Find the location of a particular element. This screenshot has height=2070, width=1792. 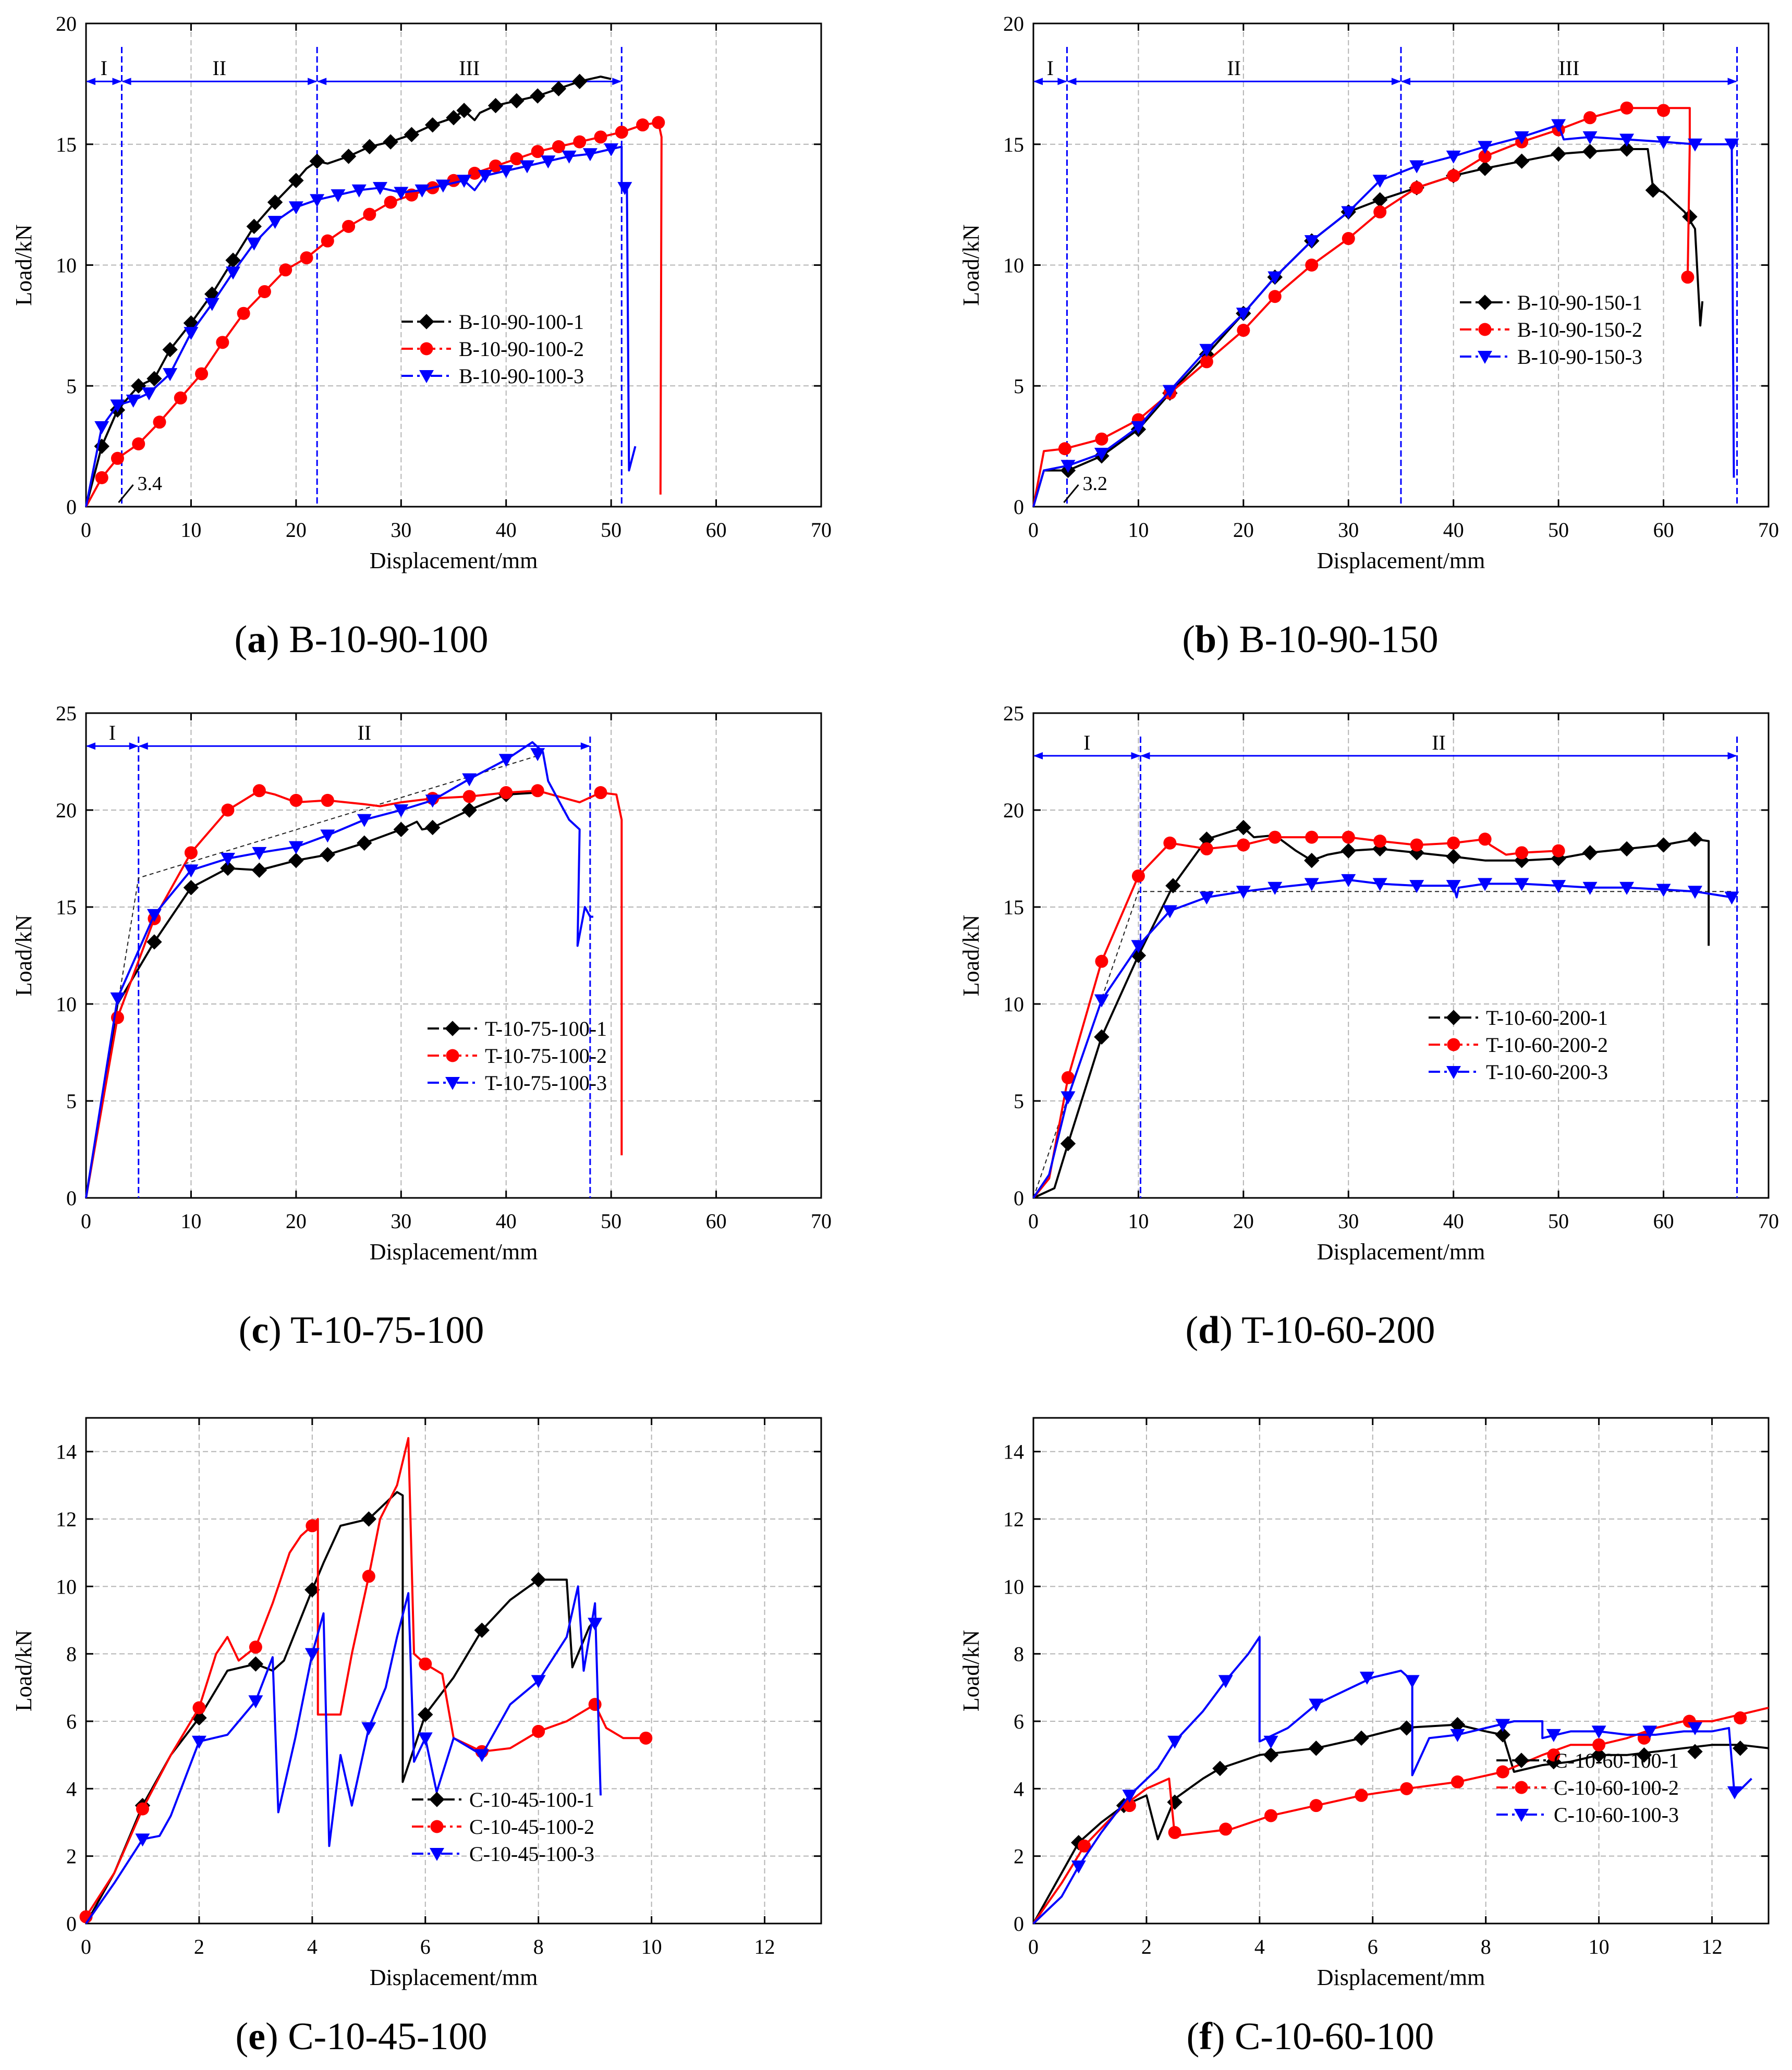

caption-text: C-10-45-100 is located at coordinates (387, 2036).